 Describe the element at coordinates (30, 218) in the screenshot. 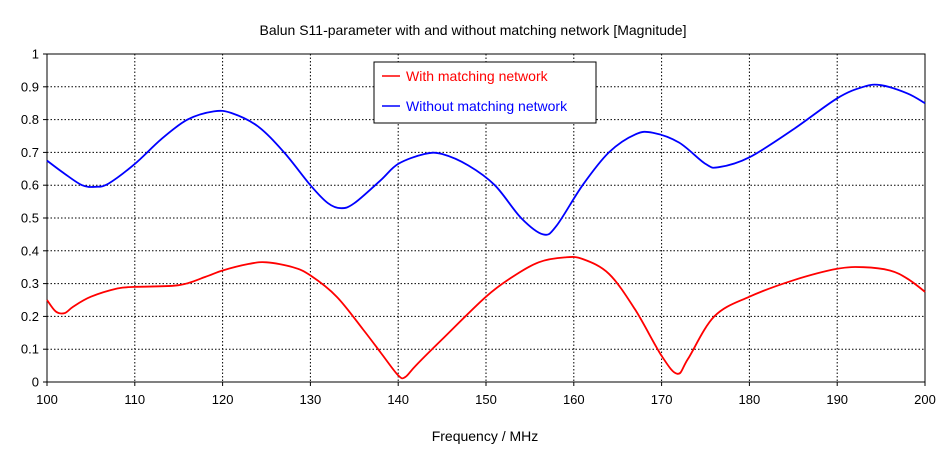

I see `y-tick-label: 0.5` at that location.